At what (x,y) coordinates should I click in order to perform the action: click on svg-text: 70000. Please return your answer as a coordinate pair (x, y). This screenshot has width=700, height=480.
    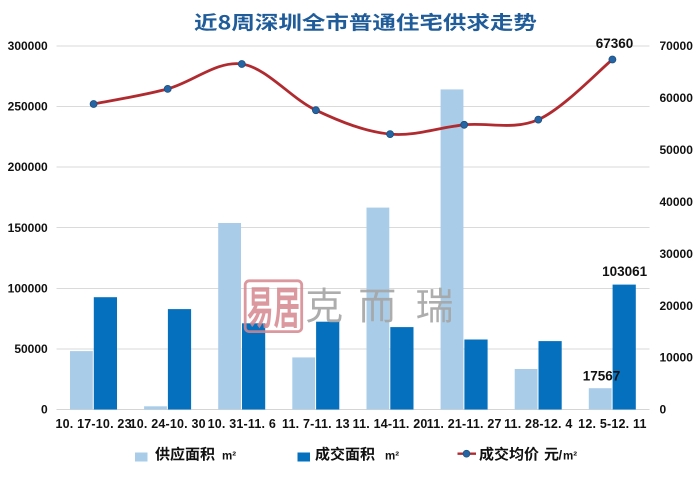
    Looking at the image, I should click on (677, 46).